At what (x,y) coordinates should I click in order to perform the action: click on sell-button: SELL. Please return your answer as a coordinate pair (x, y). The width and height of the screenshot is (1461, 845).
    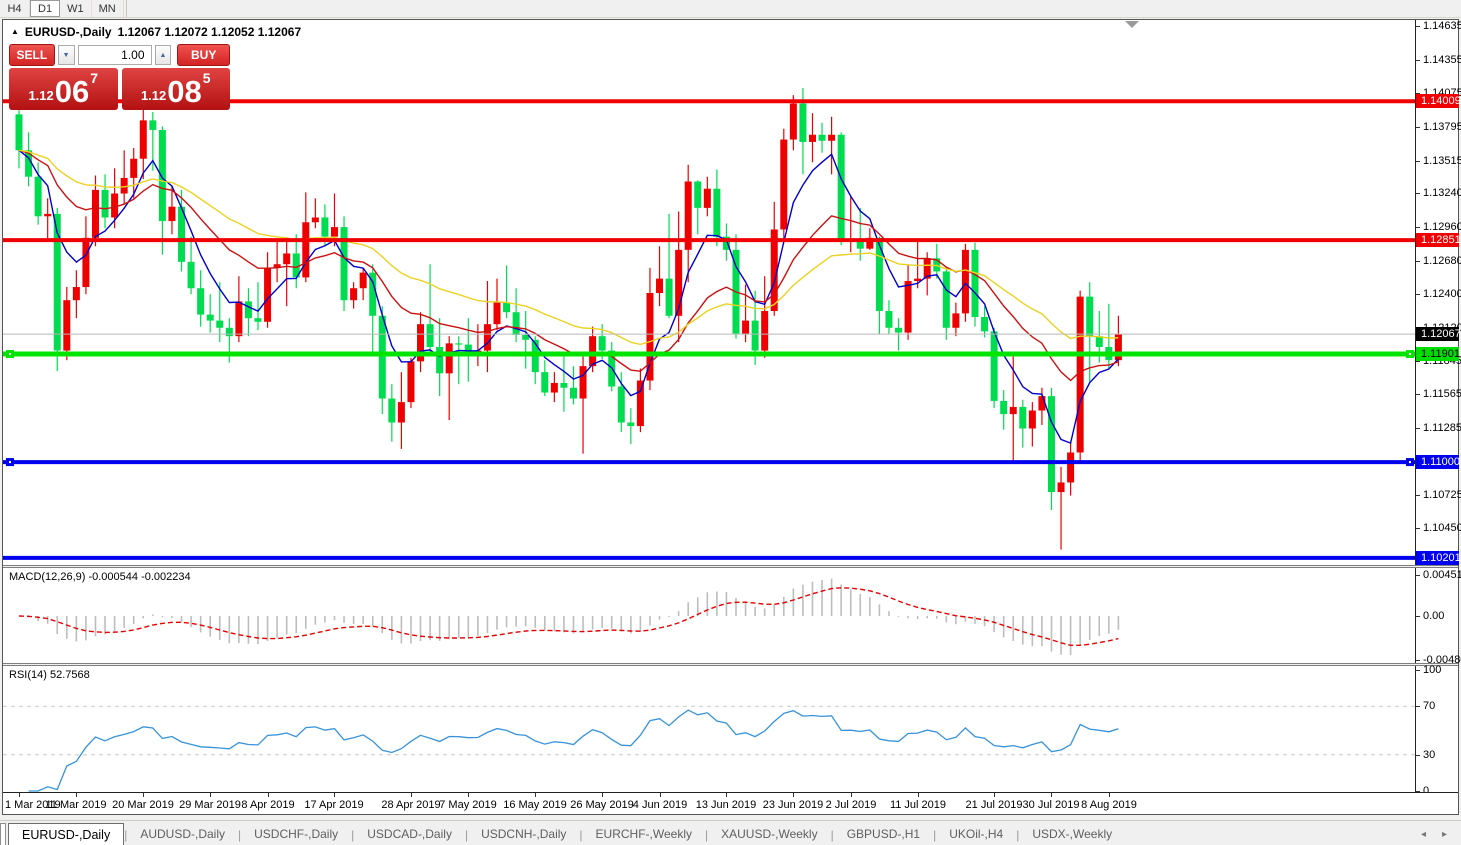
    Looking at the image, I should click on (32, 55).